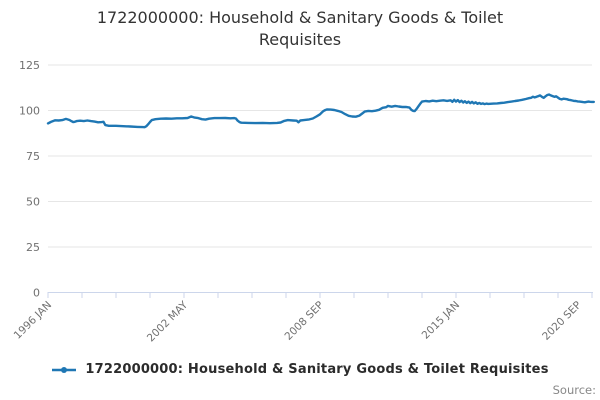 The height and width of the screenshot is (400, 600). I want to click on y-tick-label: 50, so click(33, 201).